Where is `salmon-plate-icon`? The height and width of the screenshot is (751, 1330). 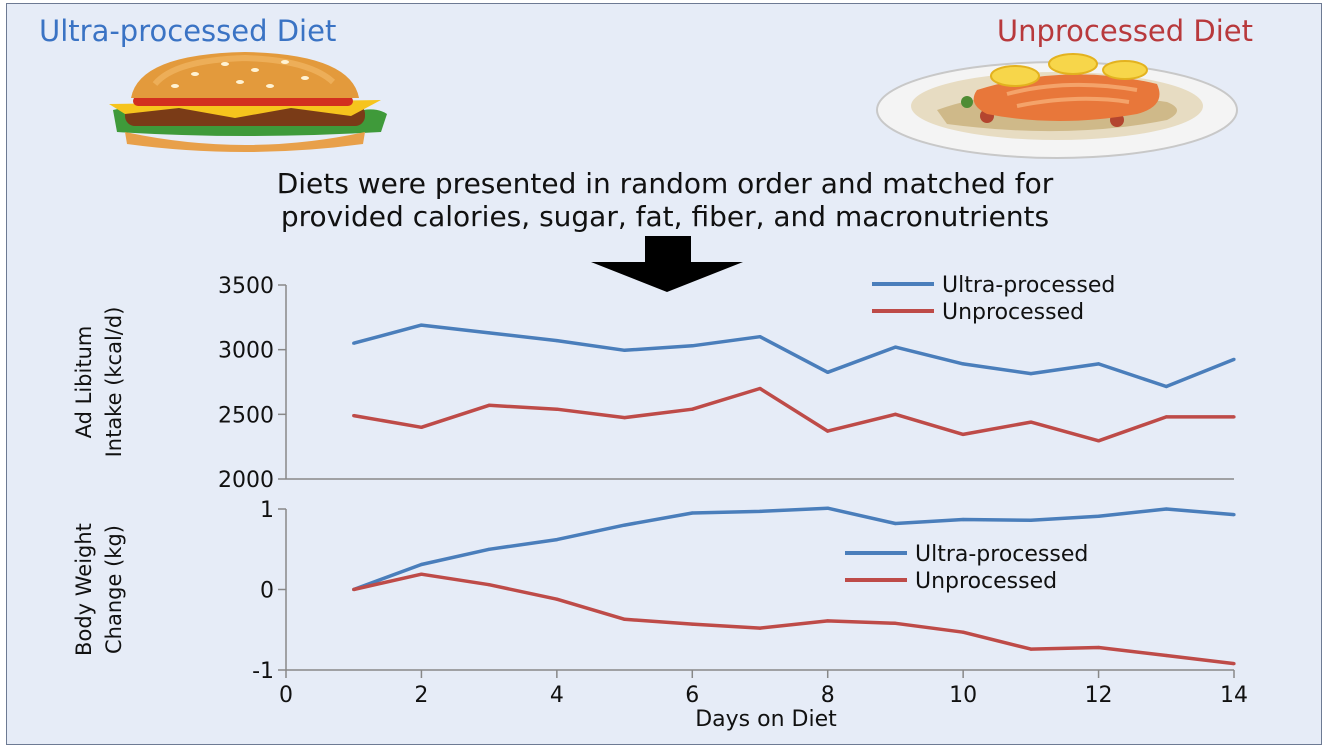
salmon-plate-icon is located at coordinates (1057, 106).